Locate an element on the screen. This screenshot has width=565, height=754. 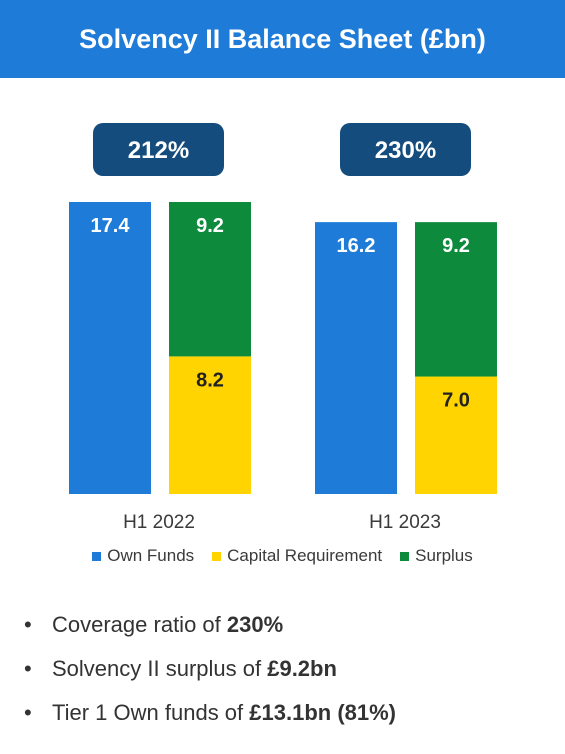
bullet-solvency-surplus: • Solvency II surplus of £9.2bn is located at coordinates (289, 678).